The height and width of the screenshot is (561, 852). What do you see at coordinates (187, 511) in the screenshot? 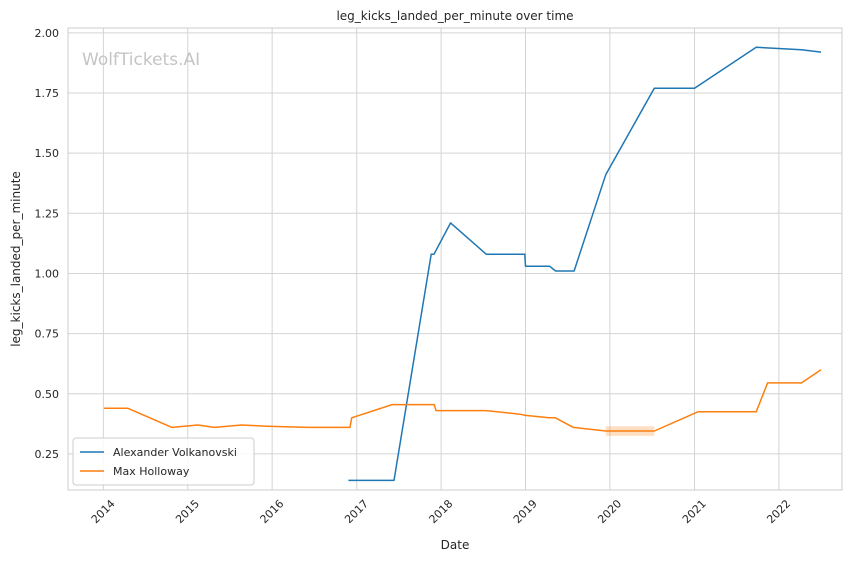
I see `x-tick-label: 2015` at bounding box center [187, 511].